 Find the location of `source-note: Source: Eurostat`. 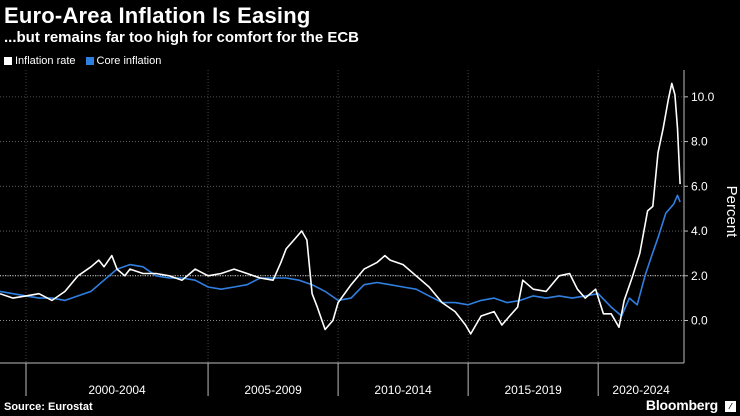

source-note: Source: Eurostat is located at coordinates (48, 407).